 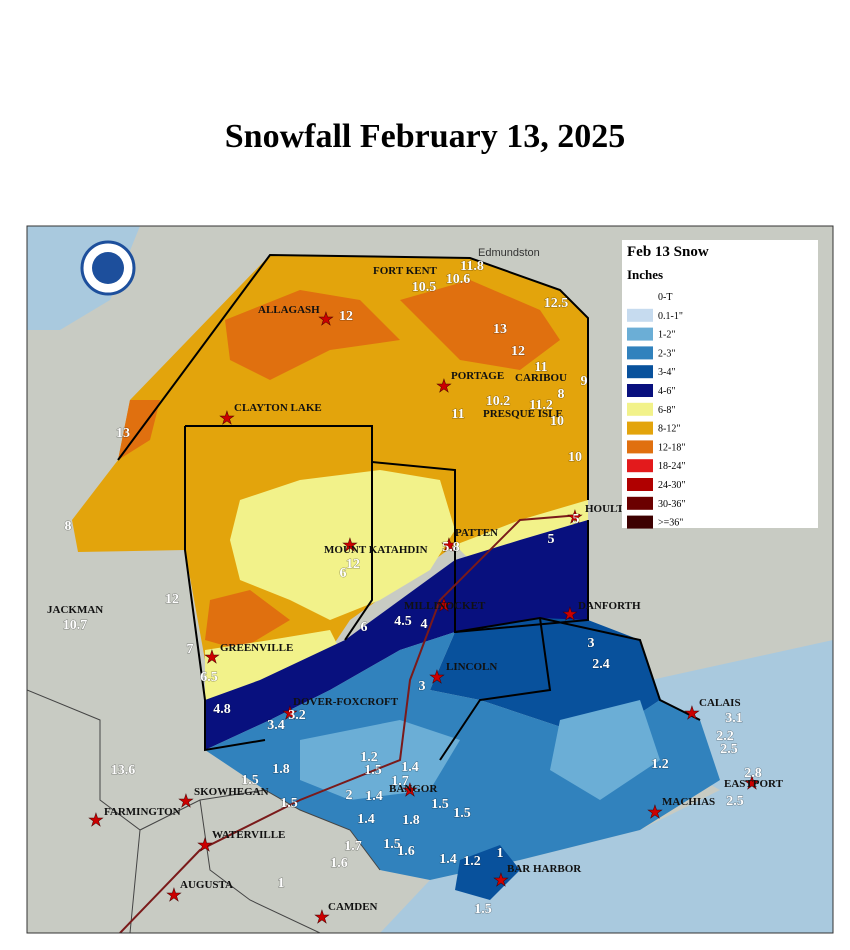 I want to click on city-label: CALAIS, so click(x=720, y=703).